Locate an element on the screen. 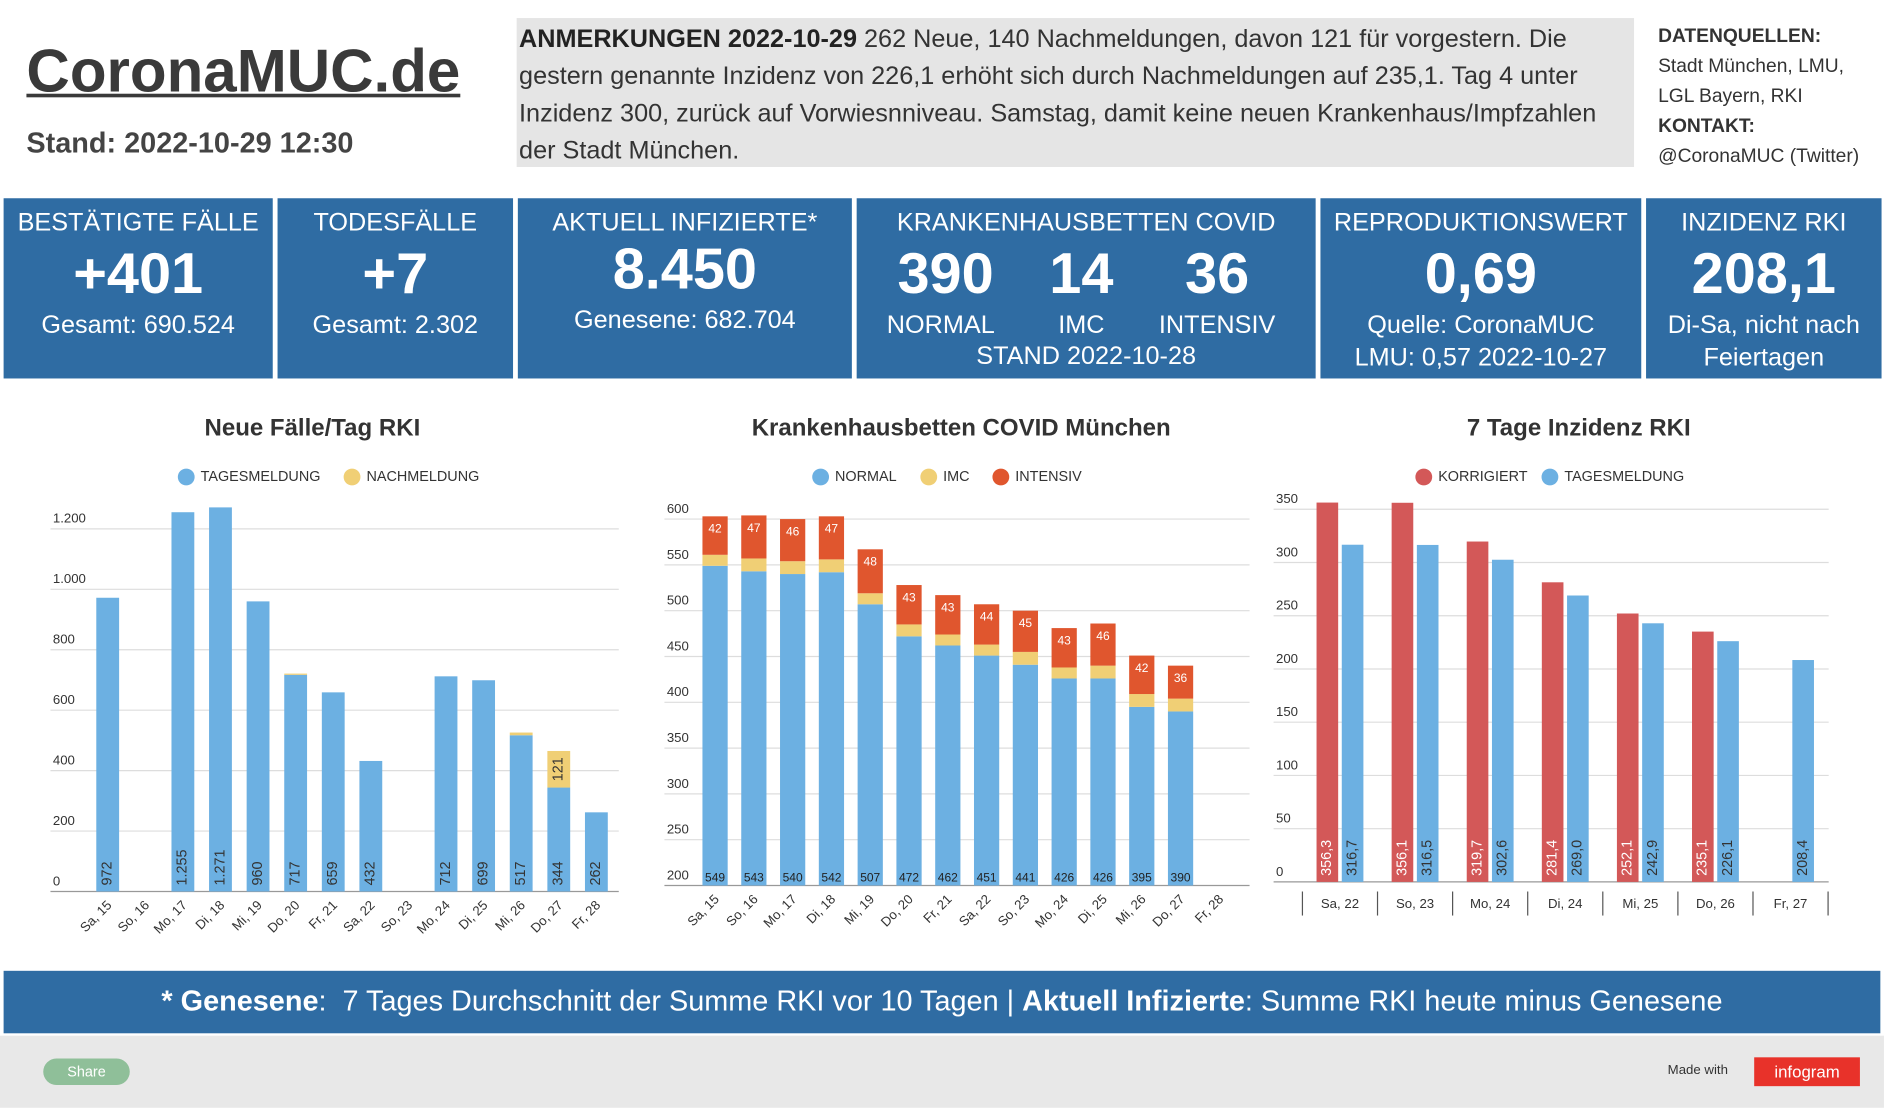 Image resolution: width=1884 pixels, height=1108 pixels. data-label: 426 is located at coordinates (1103, 877).